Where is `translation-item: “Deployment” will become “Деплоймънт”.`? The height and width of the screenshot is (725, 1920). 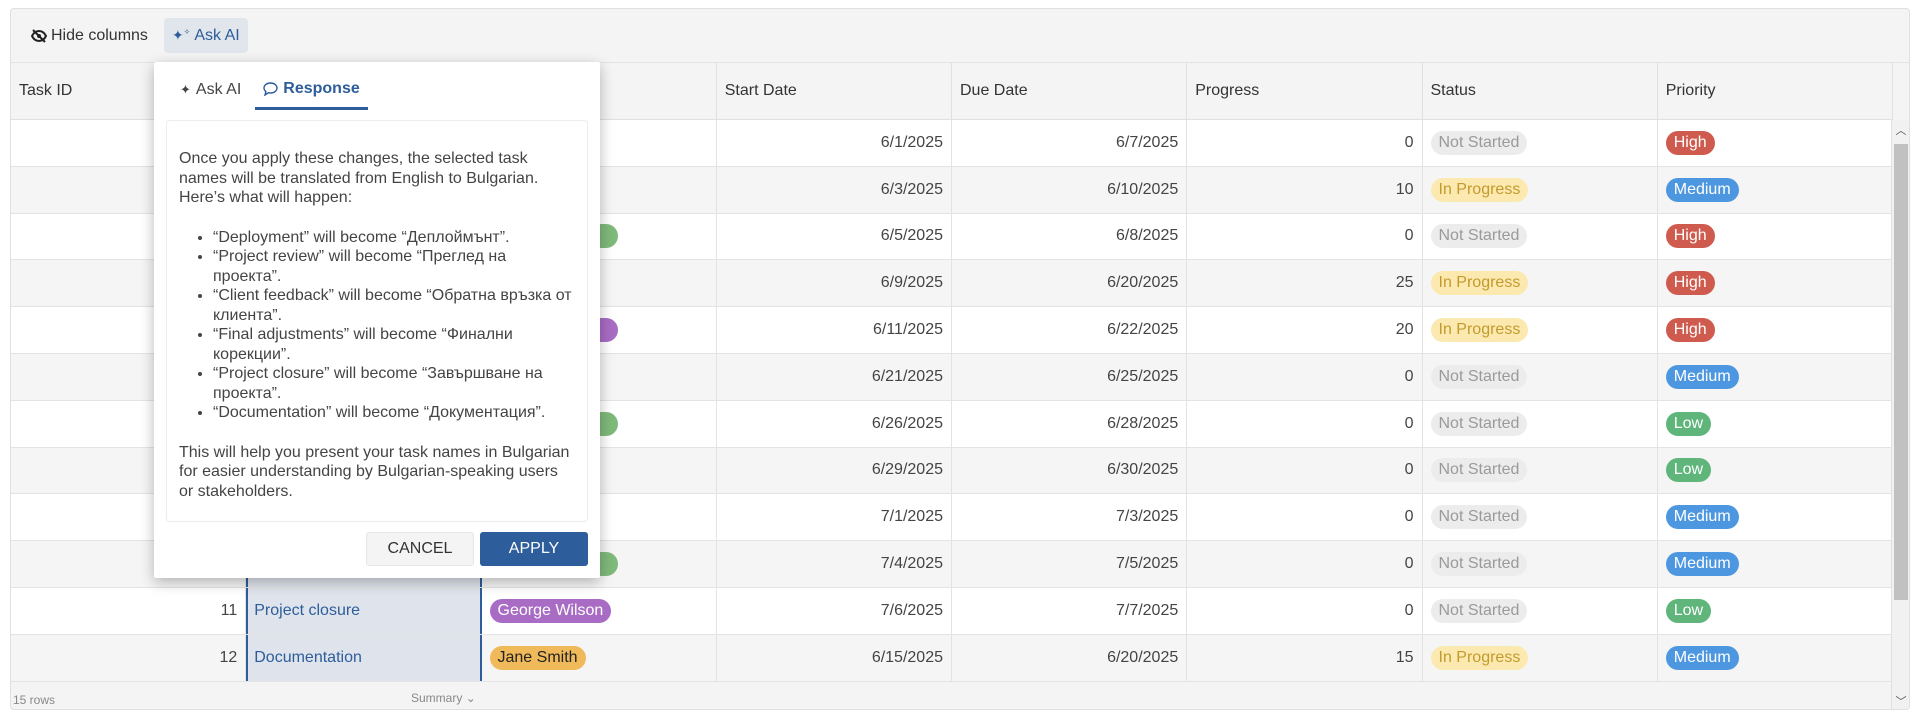
translation-item: “Deployment” will become “Деплоймънт”. is located at coordinates (394, 238).